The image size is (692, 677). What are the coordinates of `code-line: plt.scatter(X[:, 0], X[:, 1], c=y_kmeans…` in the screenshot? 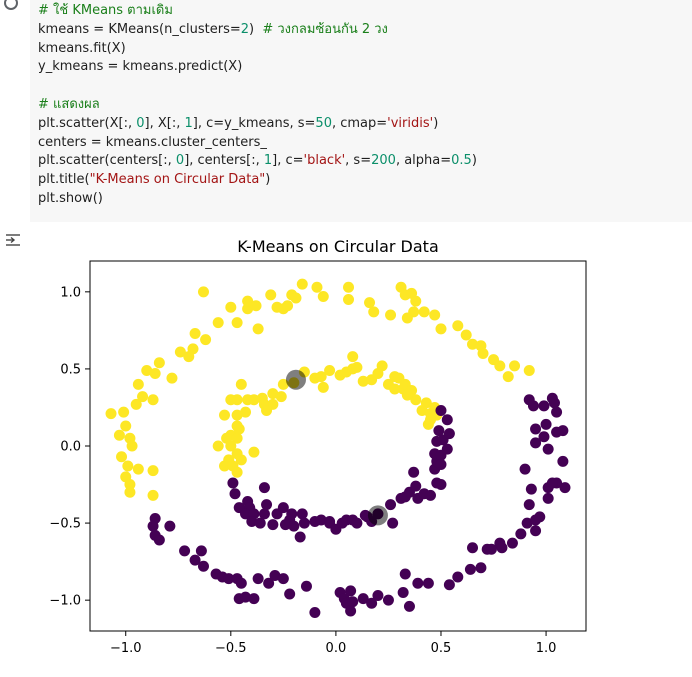 It's located at (257, 124).